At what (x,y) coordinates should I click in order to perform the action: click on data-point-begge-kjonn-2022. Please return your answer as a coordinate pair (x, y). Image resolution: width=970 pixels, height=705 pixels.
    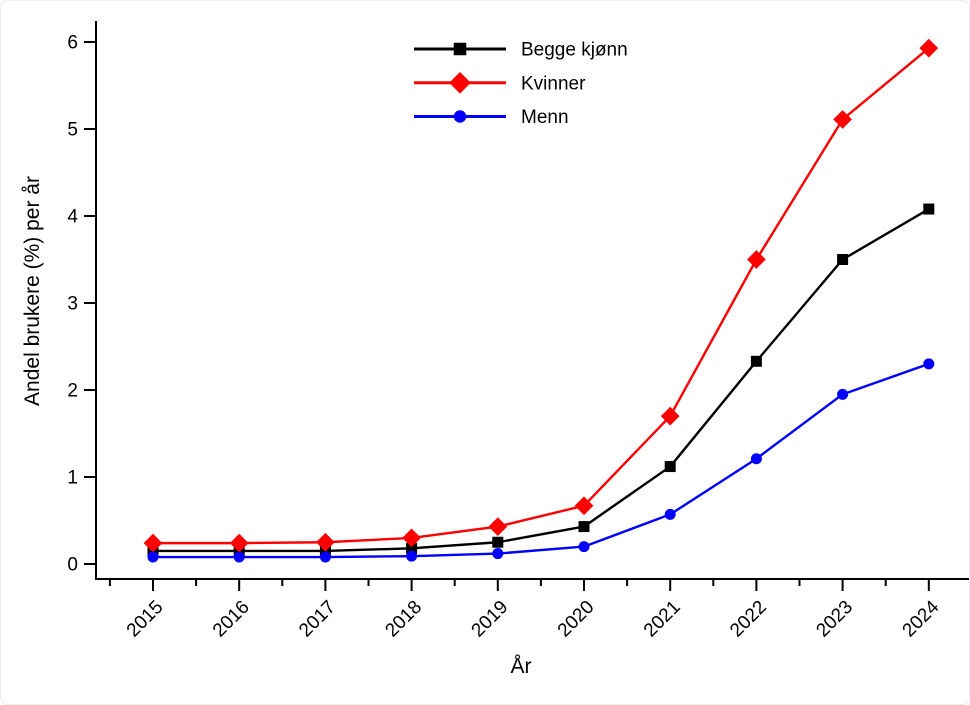
    Looking at the image, I should click on (756, 361).